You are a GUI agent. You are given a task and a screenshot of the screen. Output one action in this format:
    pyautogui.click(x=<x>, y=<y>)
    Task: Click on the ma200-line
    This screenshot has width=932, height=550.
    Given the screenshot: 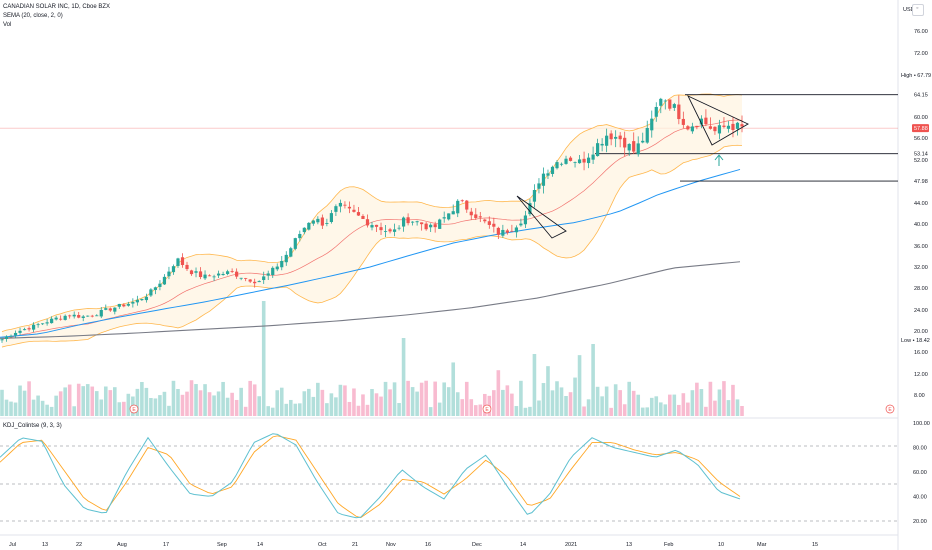 What is the action you would take?
    pyautogui.click(x=370, y=300)
    